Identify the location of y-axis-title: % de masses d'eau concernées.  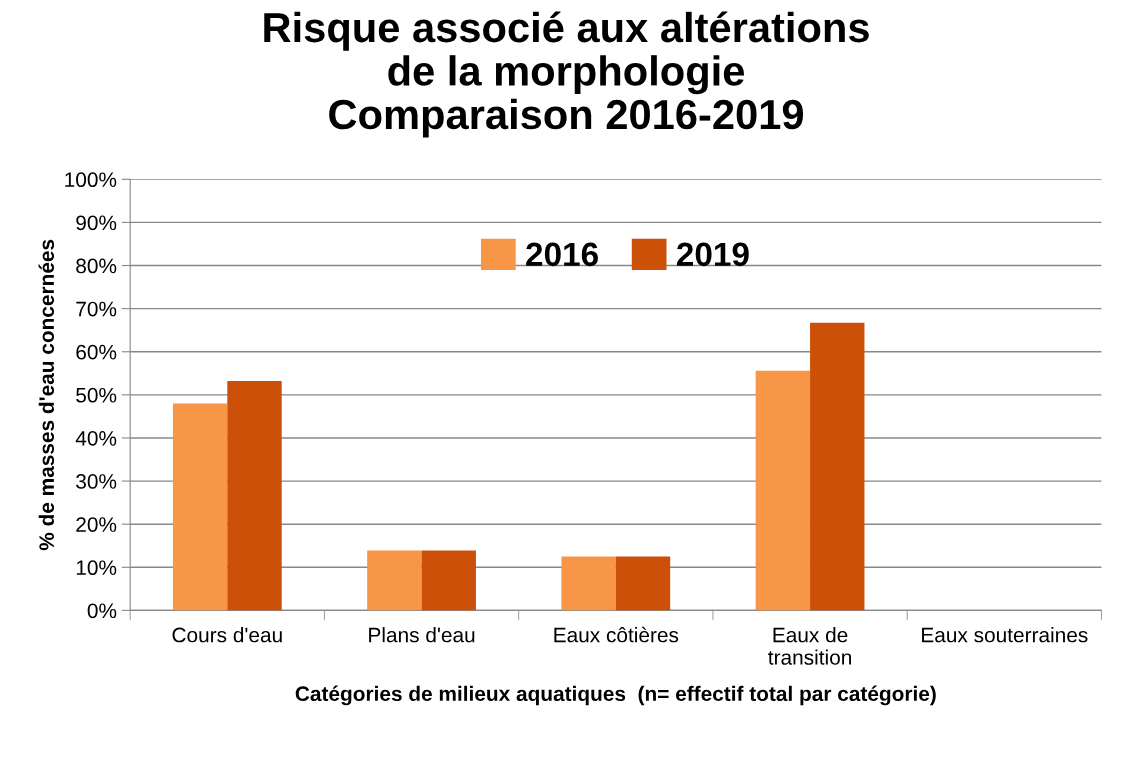
(46, 395).